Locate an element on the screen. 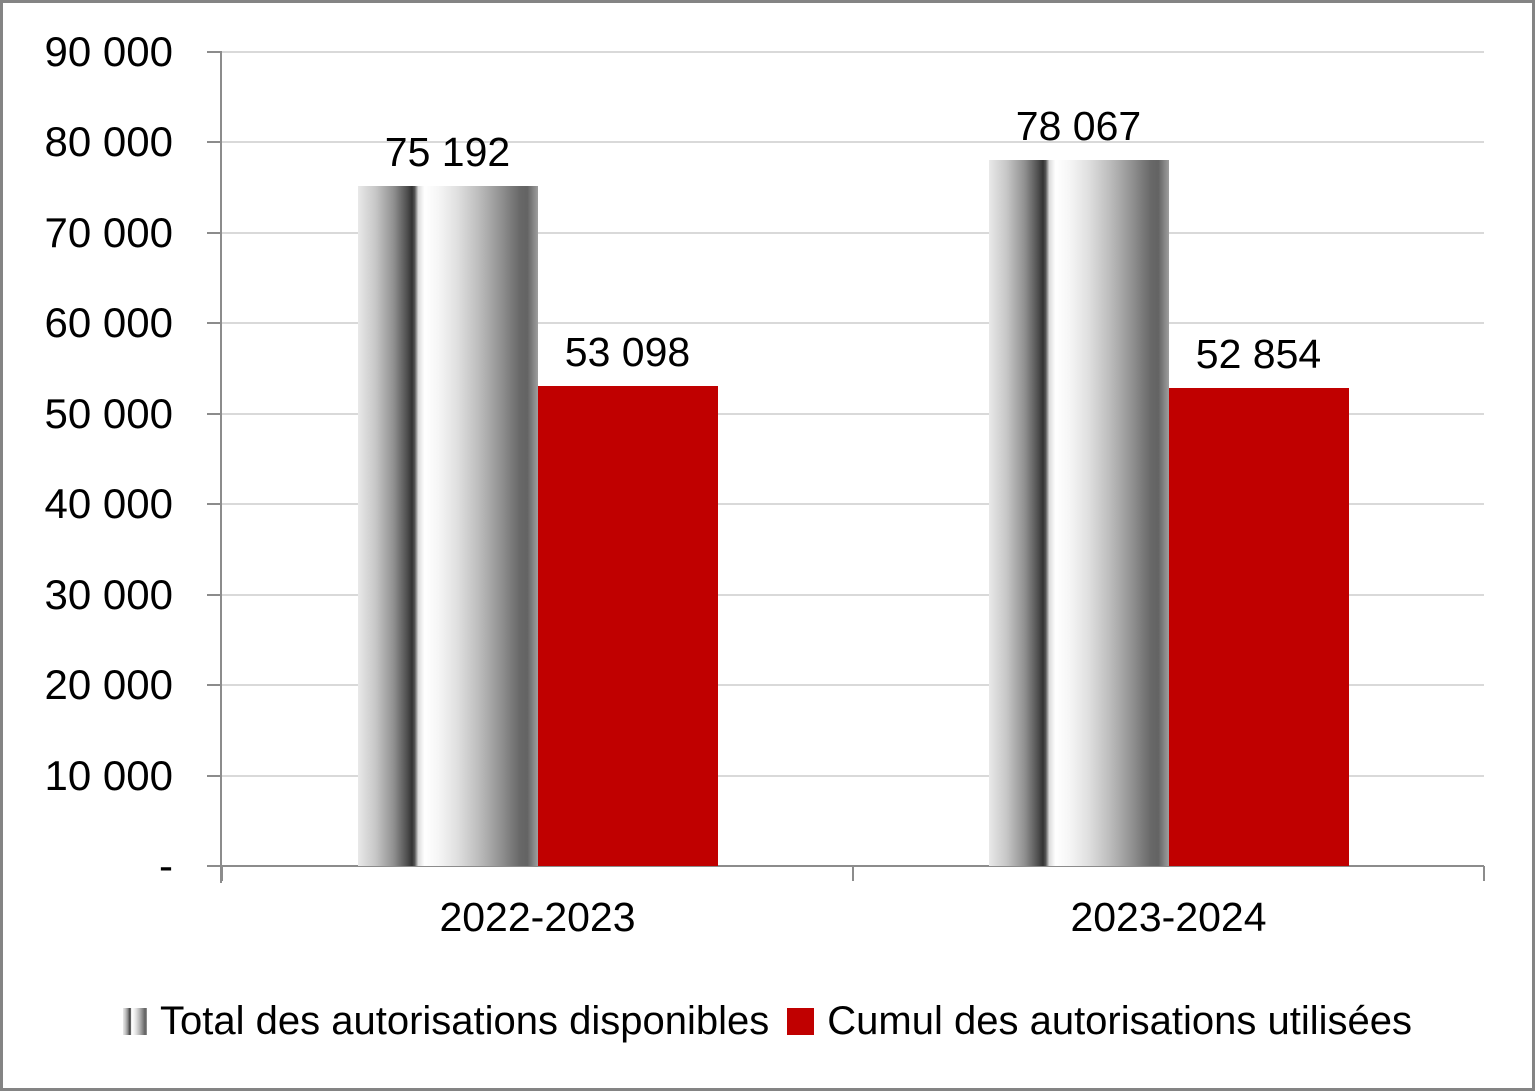 This screenshot has height=1091, width=1535. y-axis-tick-label: 50 000 is located at coordinates (108, 413).